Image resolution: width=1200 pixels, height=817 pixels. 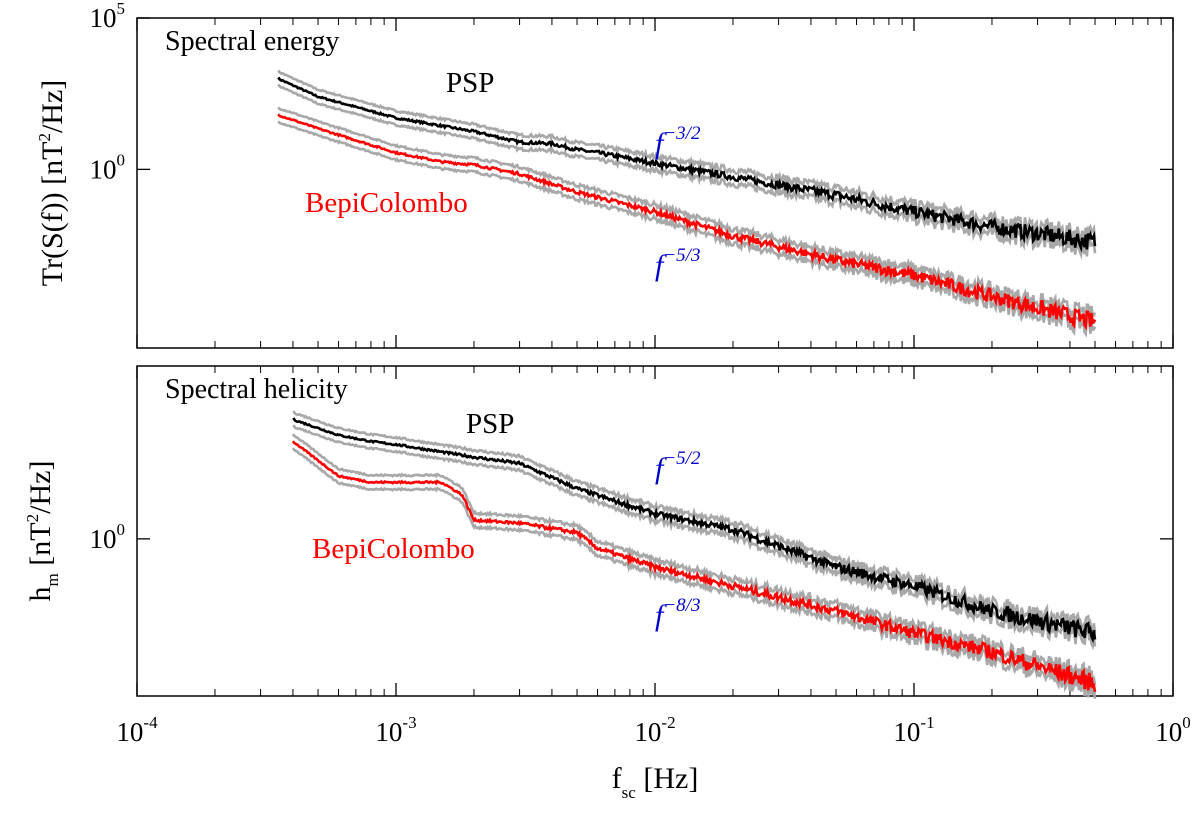 What do you see at coordinates (137, 730) in the screenshot?
I see `x-tick-label: 10⁻⁴` at bounding box center [137, 730].